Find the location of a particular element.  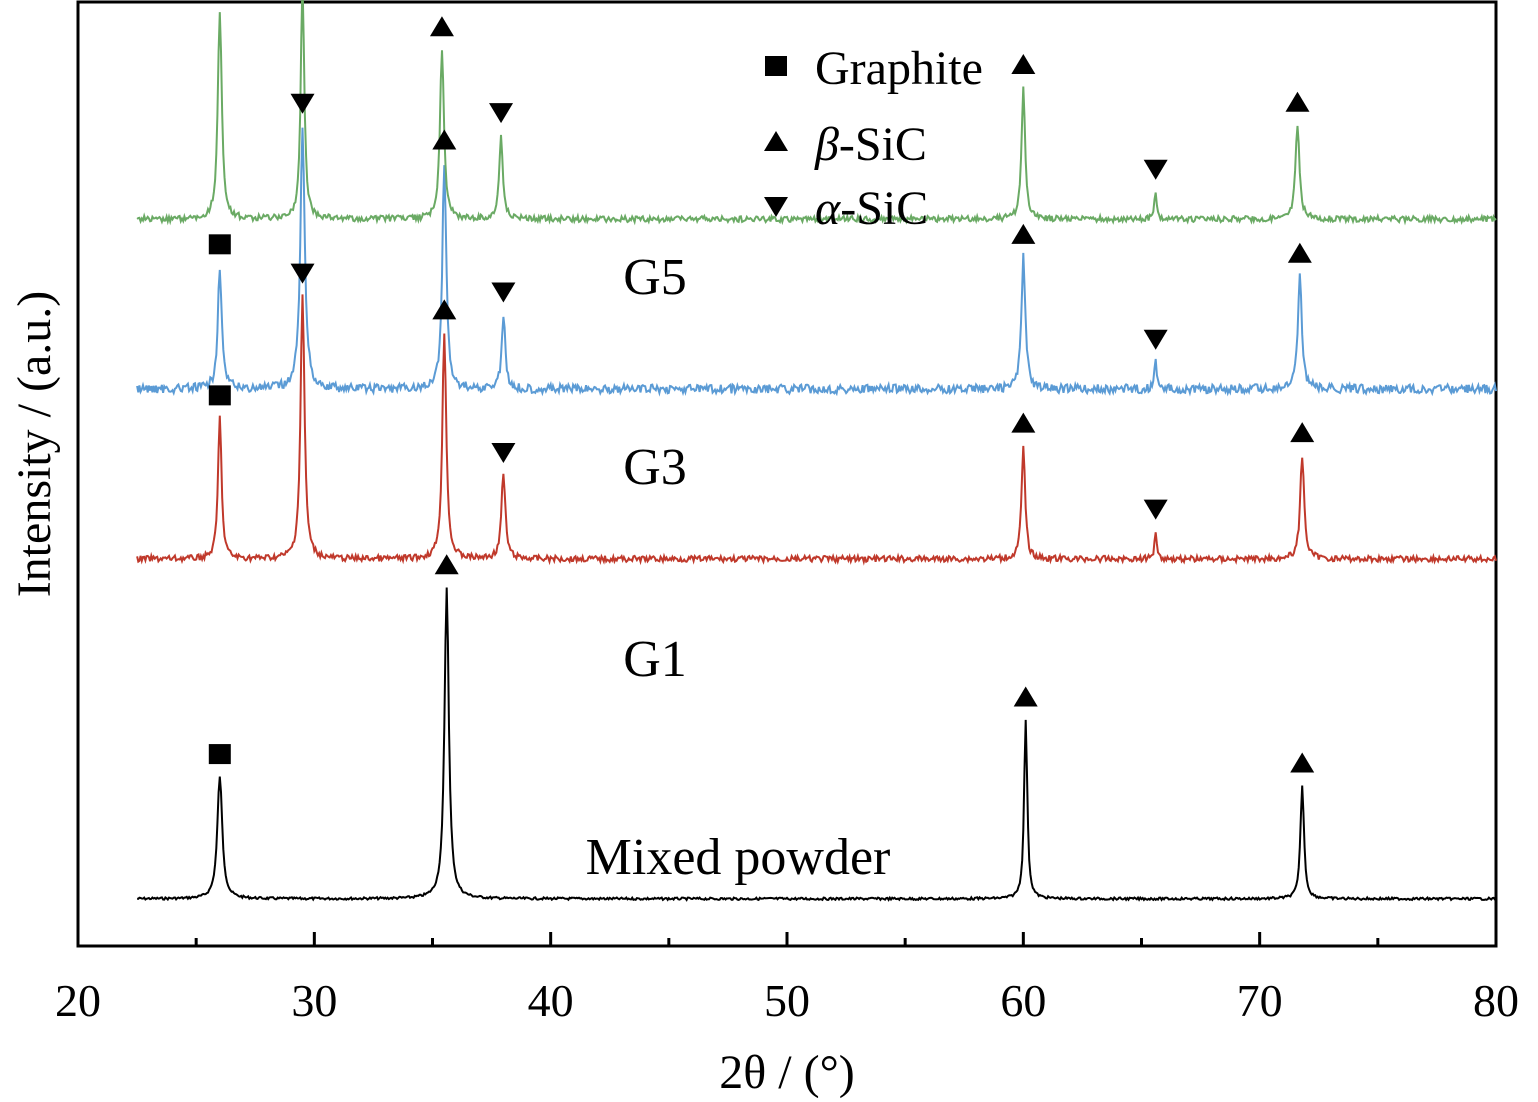

legend-item: β-SiC is located at coordinates (845, 144).